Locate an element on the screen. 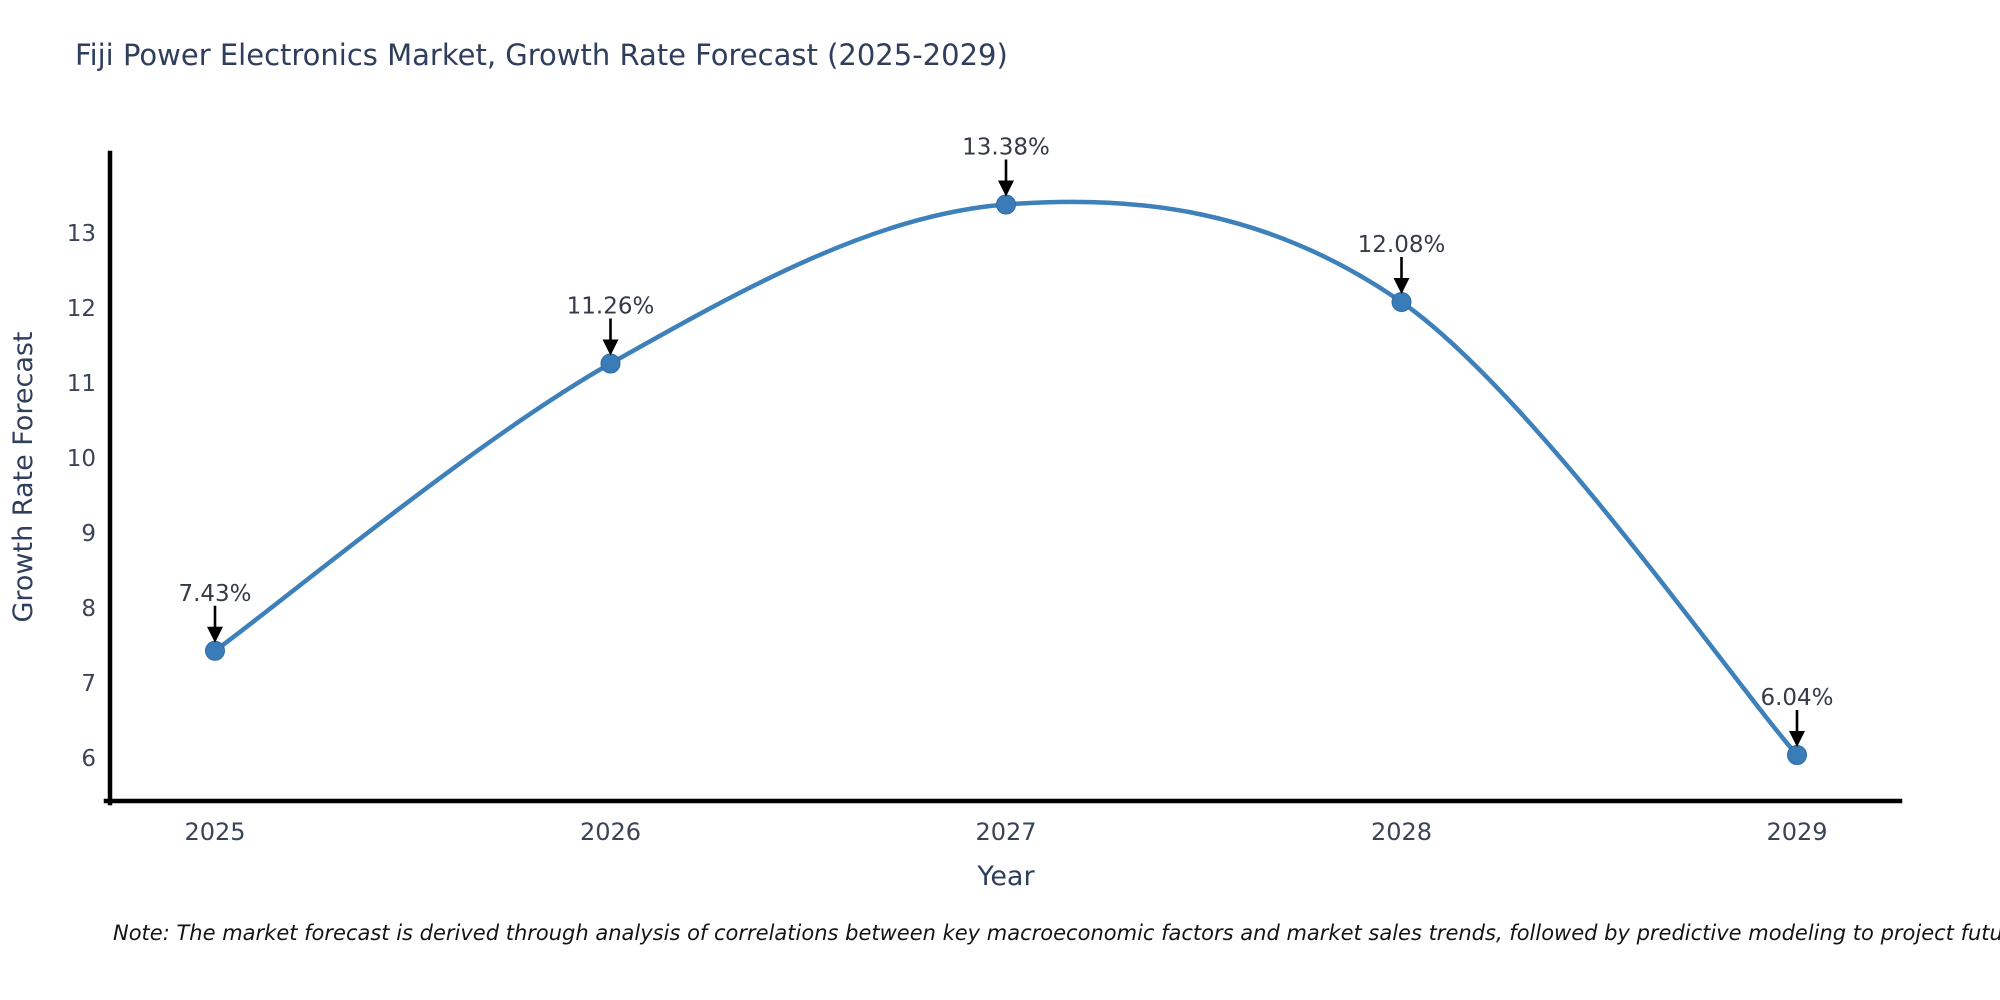 The height and width of the screenshot is (1000, 2000). y-tick-label: 13 is located at coordinates (81, 234).